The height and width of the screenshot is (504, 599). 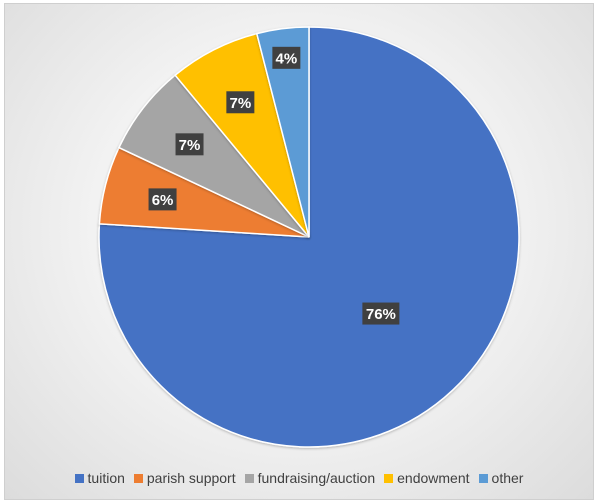 I want to click on legend-entry-tuition: tuition, so click(x=100, y=478).